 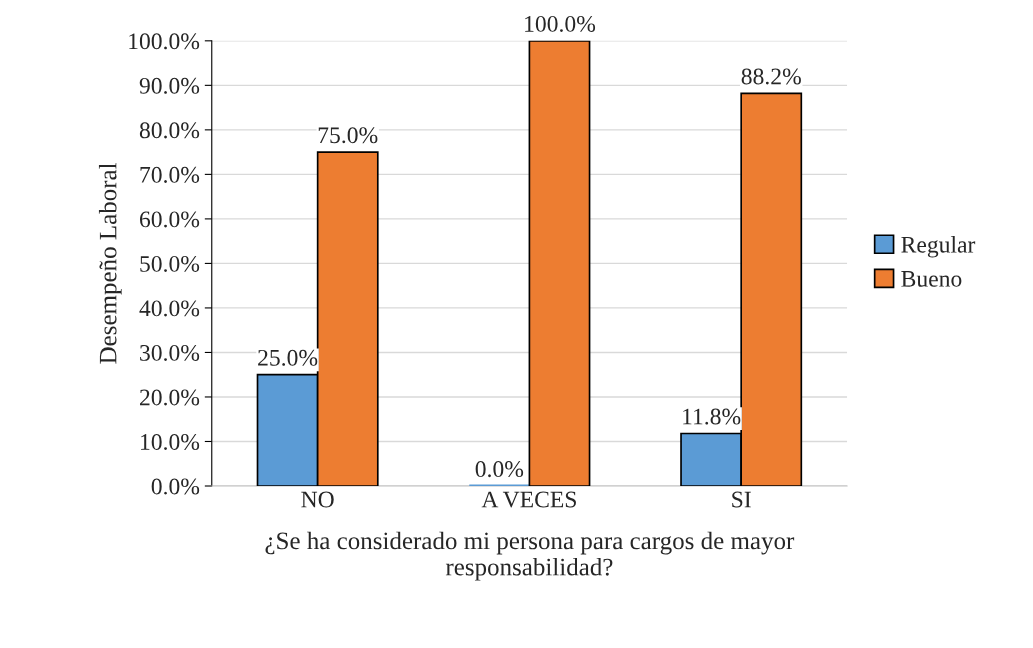 I want to click on y-tick-label: 70.0%, so click(x=170, y=174).